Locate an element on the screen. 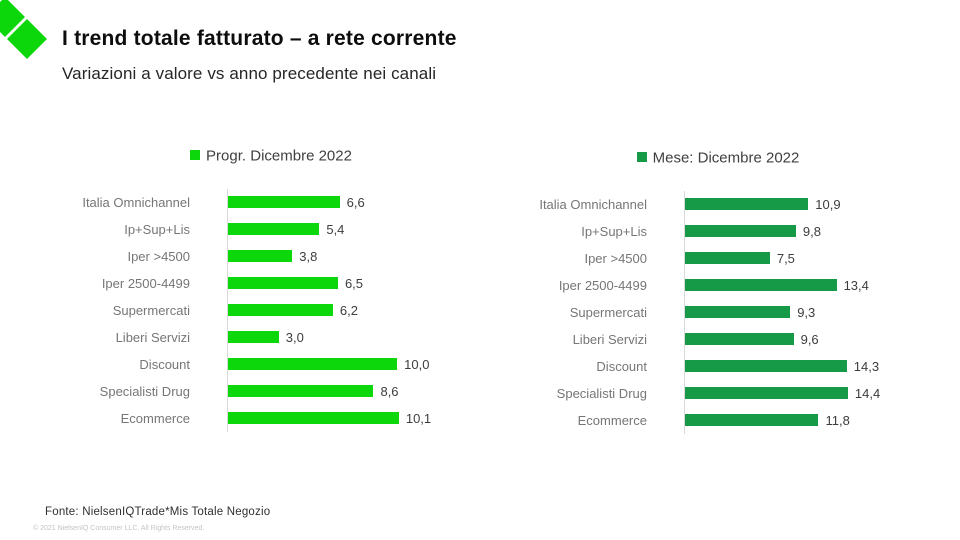 The width and height of the screenshot is (960, 540). plot-area: 9,6 is located at coordinates (801, 339).